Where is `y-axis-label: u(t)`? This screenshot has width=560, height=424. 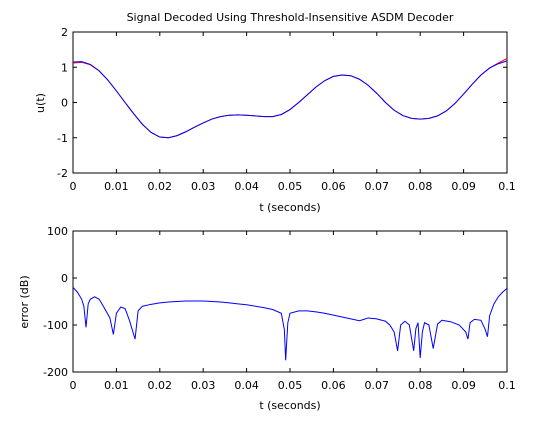
y-axis-label: u(t) is located at coordinates (40, 103).